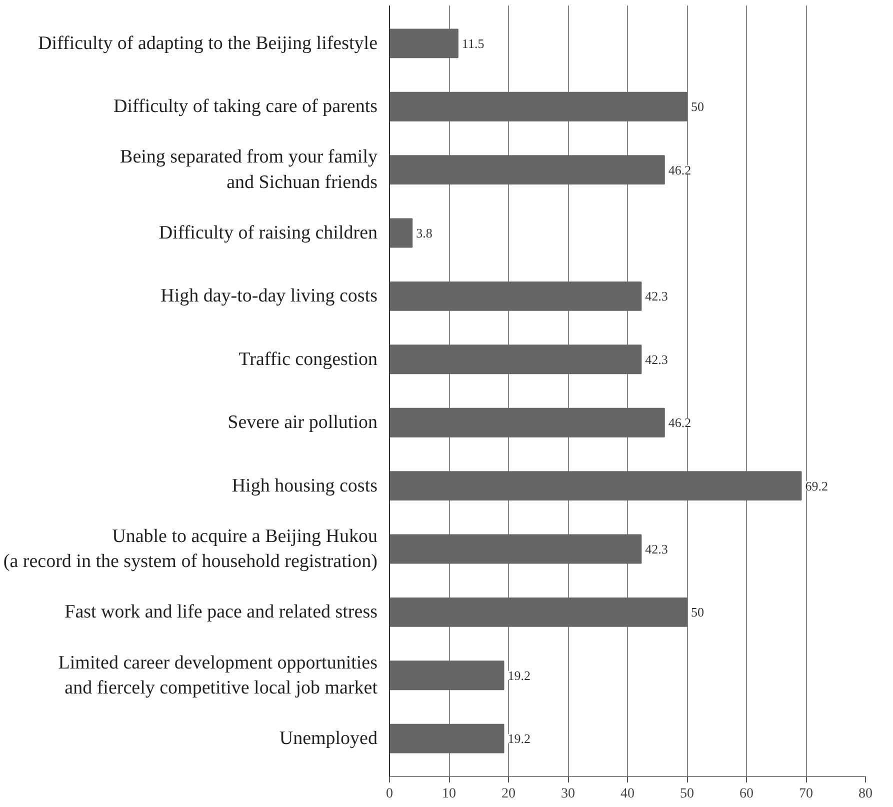 The width and height of the screenshot is (893, 807). Describe the element at coordinates (268, 233) in the screenshot. I see `y-tick-label: Difficulty of raising children` at that location.